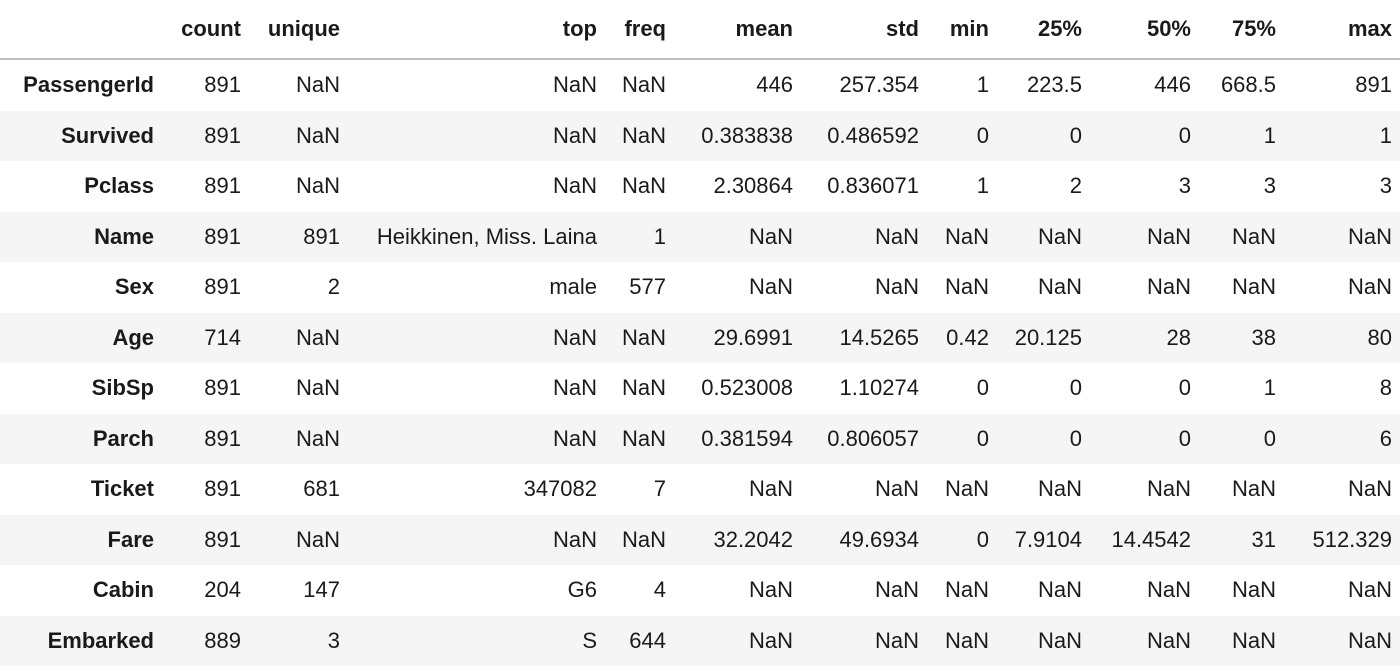  Describe the element at coordinates (122, 388) in the screenshot. I see `row-label: SibSp` at that location.